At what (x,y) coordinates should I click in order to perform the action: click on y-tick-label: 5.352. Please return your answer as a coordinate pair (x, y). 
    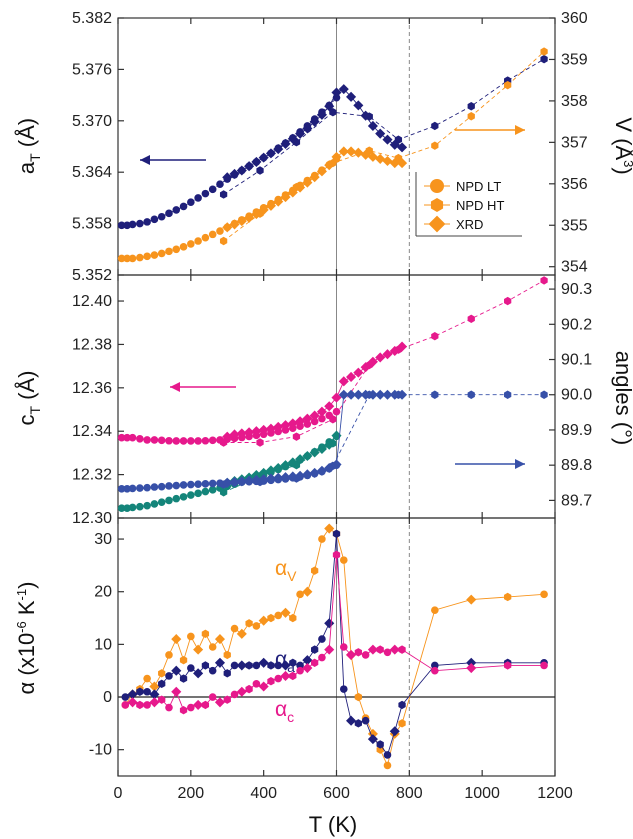
    Looking at the image, I should click on (92, 275).